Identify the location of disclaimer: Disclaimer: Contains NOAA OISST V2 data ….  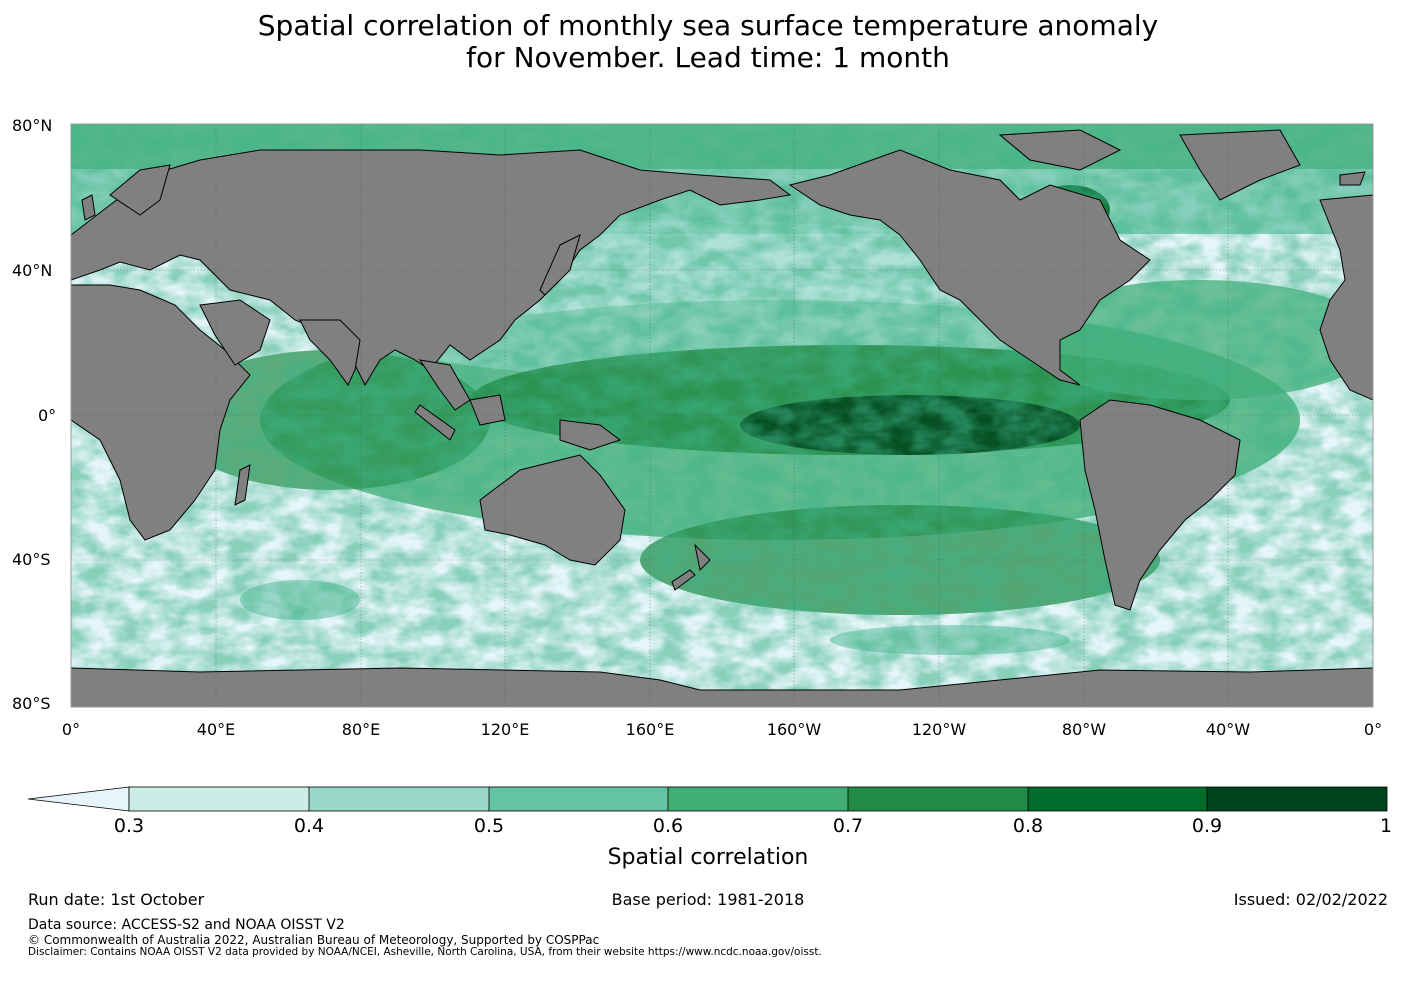
(425, 952).